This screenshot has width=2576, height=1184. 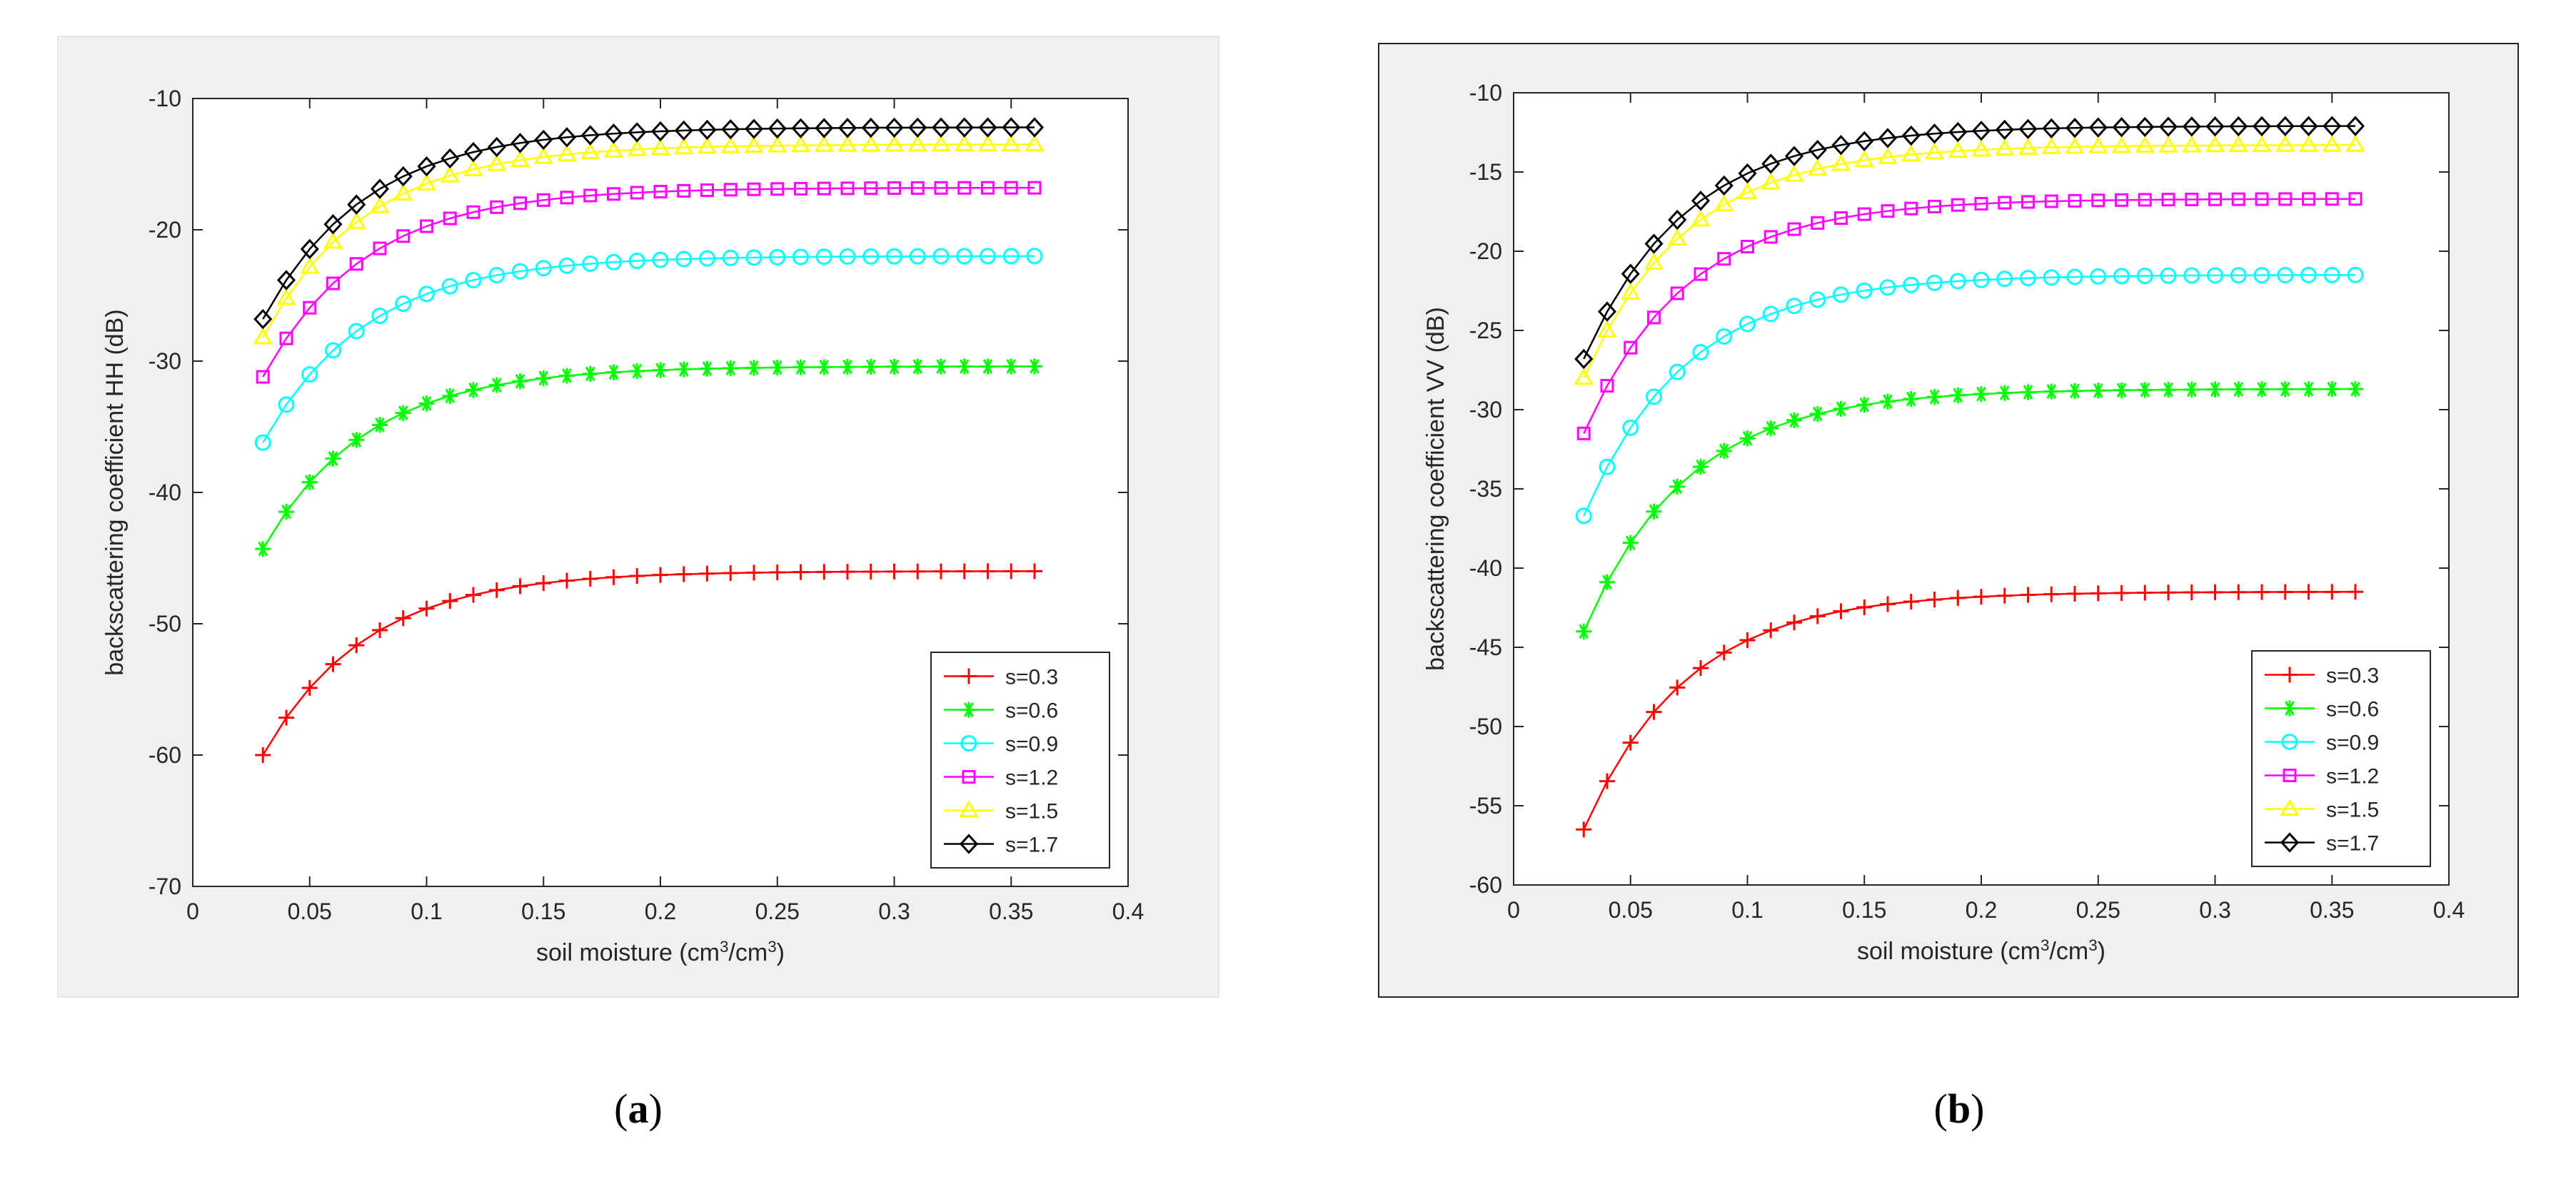 What do you see at coordinates (1001, 846) in the screenshot?
I see `chart-a-legend-item: s=1.7` at bounding box center [1001, 846].